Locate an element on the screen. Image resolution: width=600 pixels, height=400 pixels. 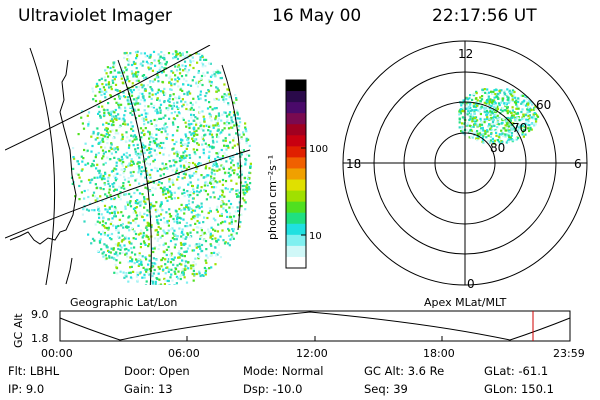
info-gain: Gain: 13 is located at coordinates (148, 389).